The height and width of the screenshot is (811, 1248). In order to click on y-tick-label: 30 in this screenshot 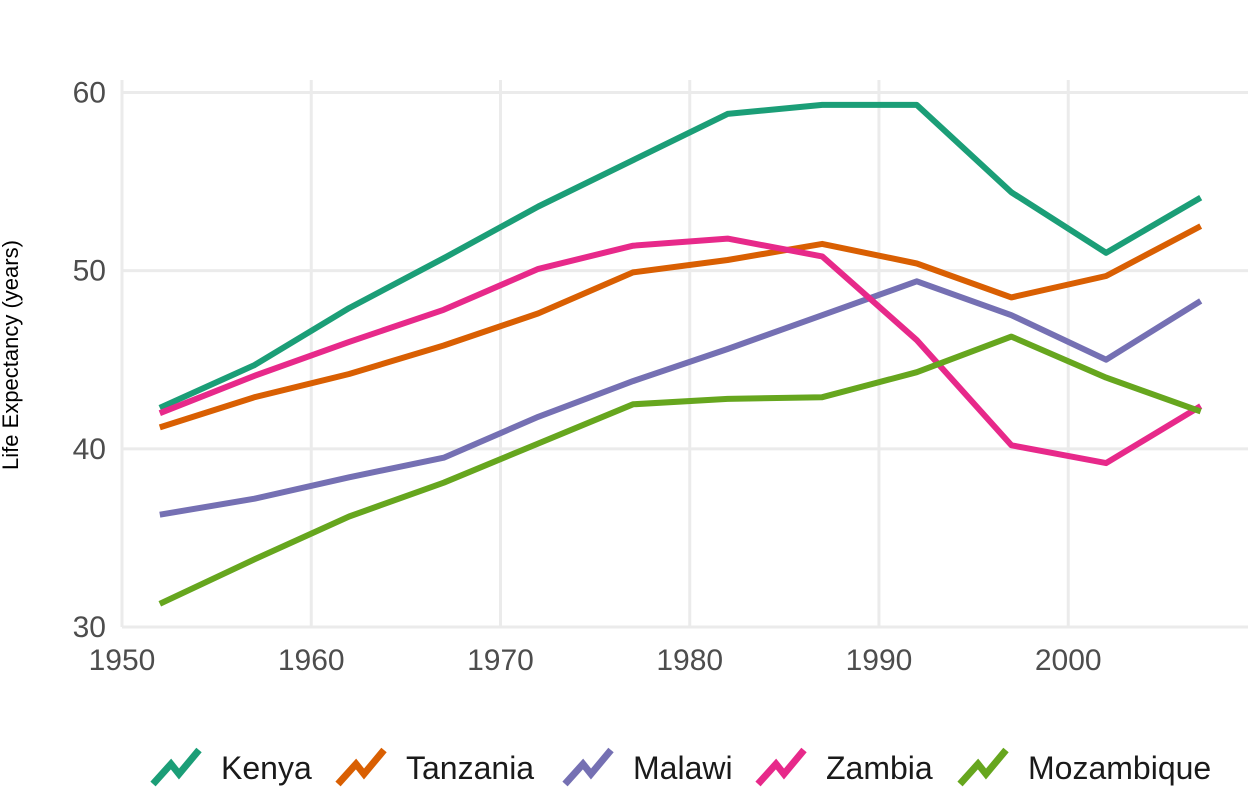, I will do `click(89, 627)`.